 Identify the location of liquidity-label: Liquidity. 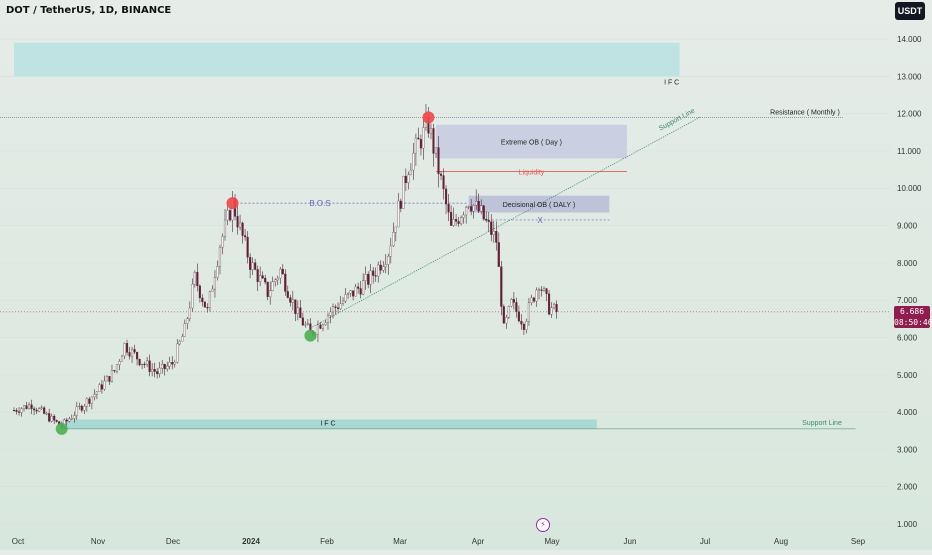
(532, 172).